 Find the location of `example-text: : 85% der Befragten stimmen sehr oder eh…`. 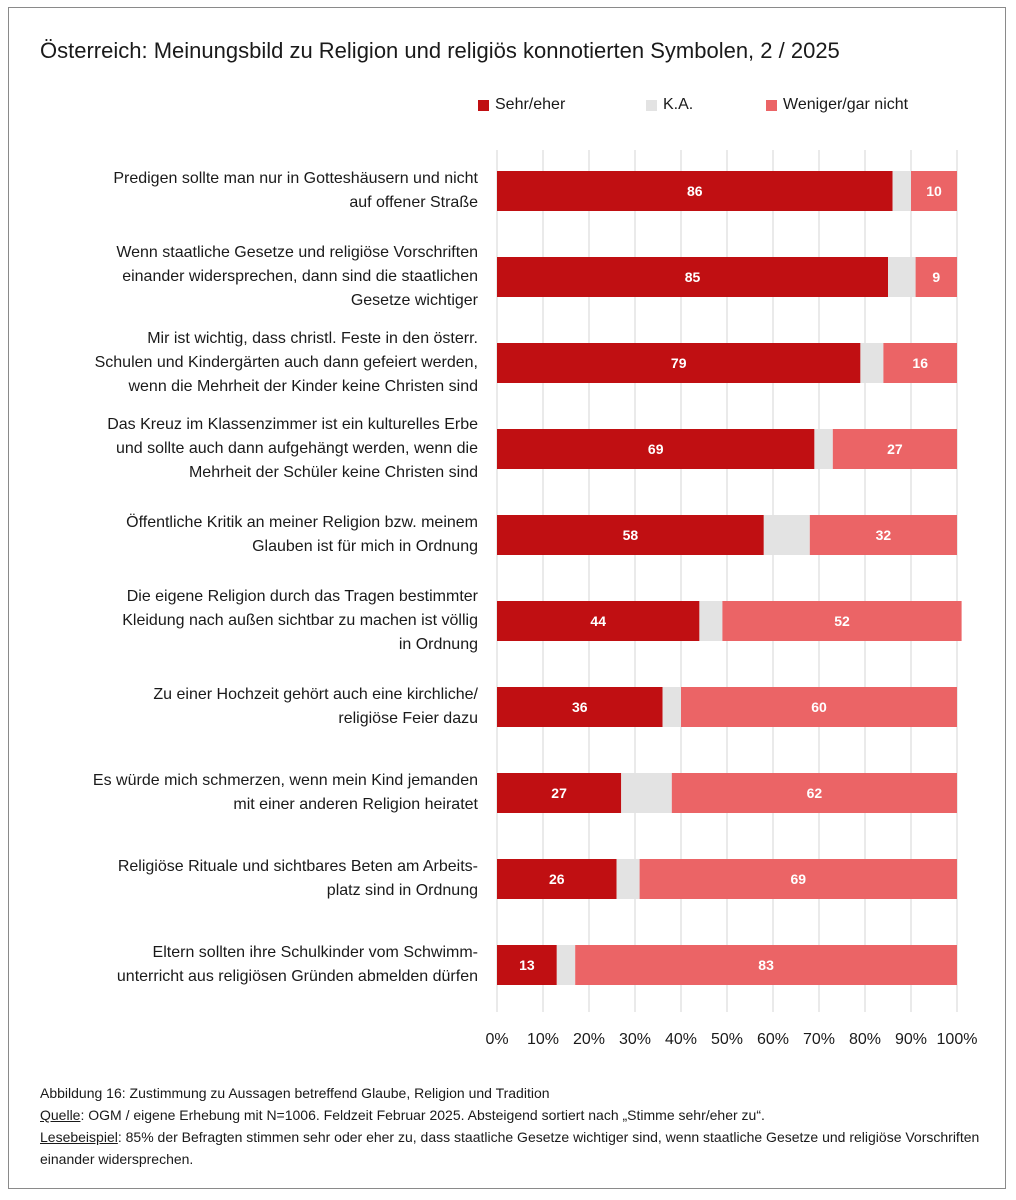

example-text: : 85% der Befragten stimmen sehr oder eh… is located at coordinates (510, 1148).